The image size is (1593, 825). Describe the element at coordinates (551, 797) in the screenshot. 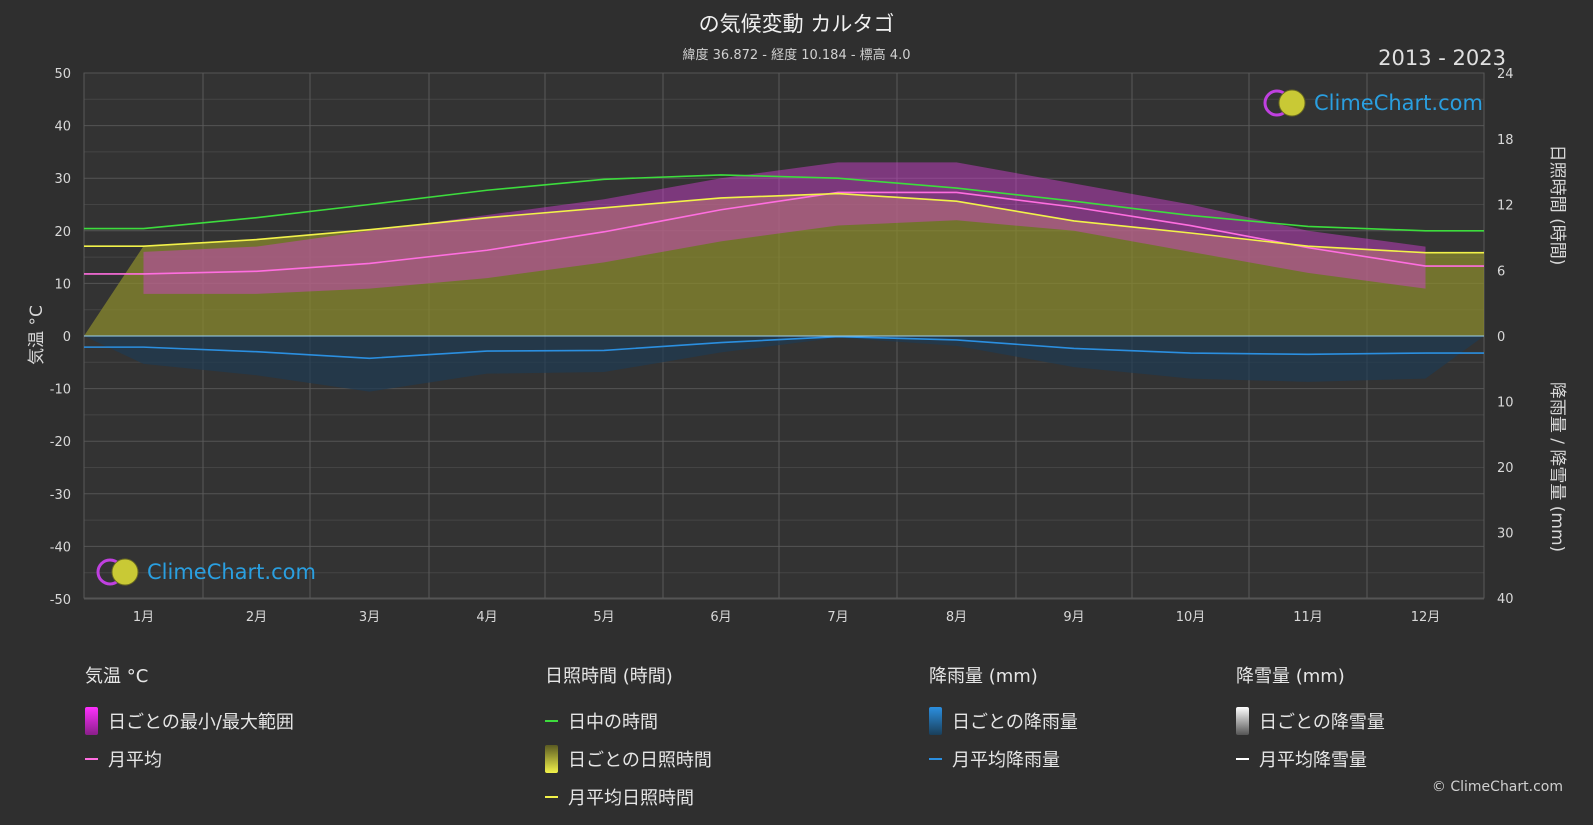

I see `sun-avg-line-icon` at that location.